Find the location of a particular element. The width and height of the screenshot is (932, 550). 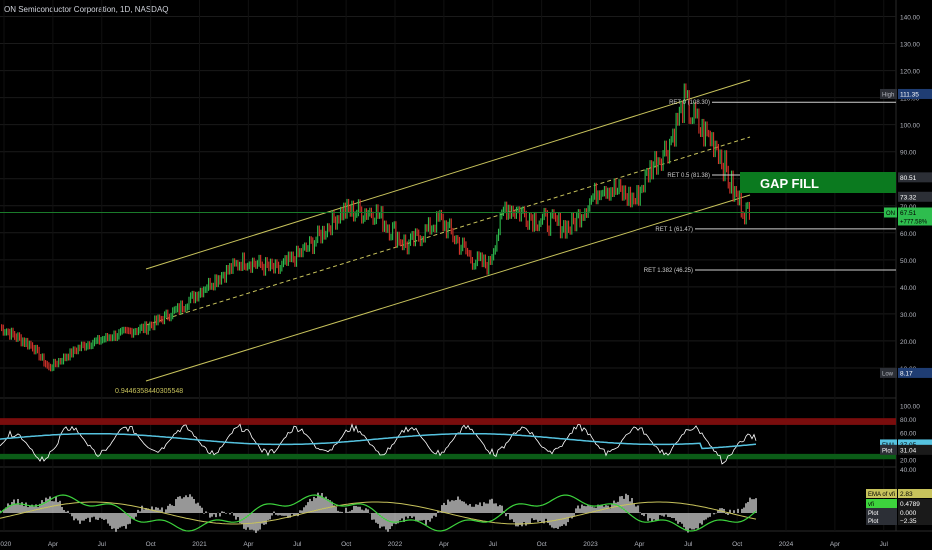

x-tick-label: 2024 is located at coordinates (786, 544).